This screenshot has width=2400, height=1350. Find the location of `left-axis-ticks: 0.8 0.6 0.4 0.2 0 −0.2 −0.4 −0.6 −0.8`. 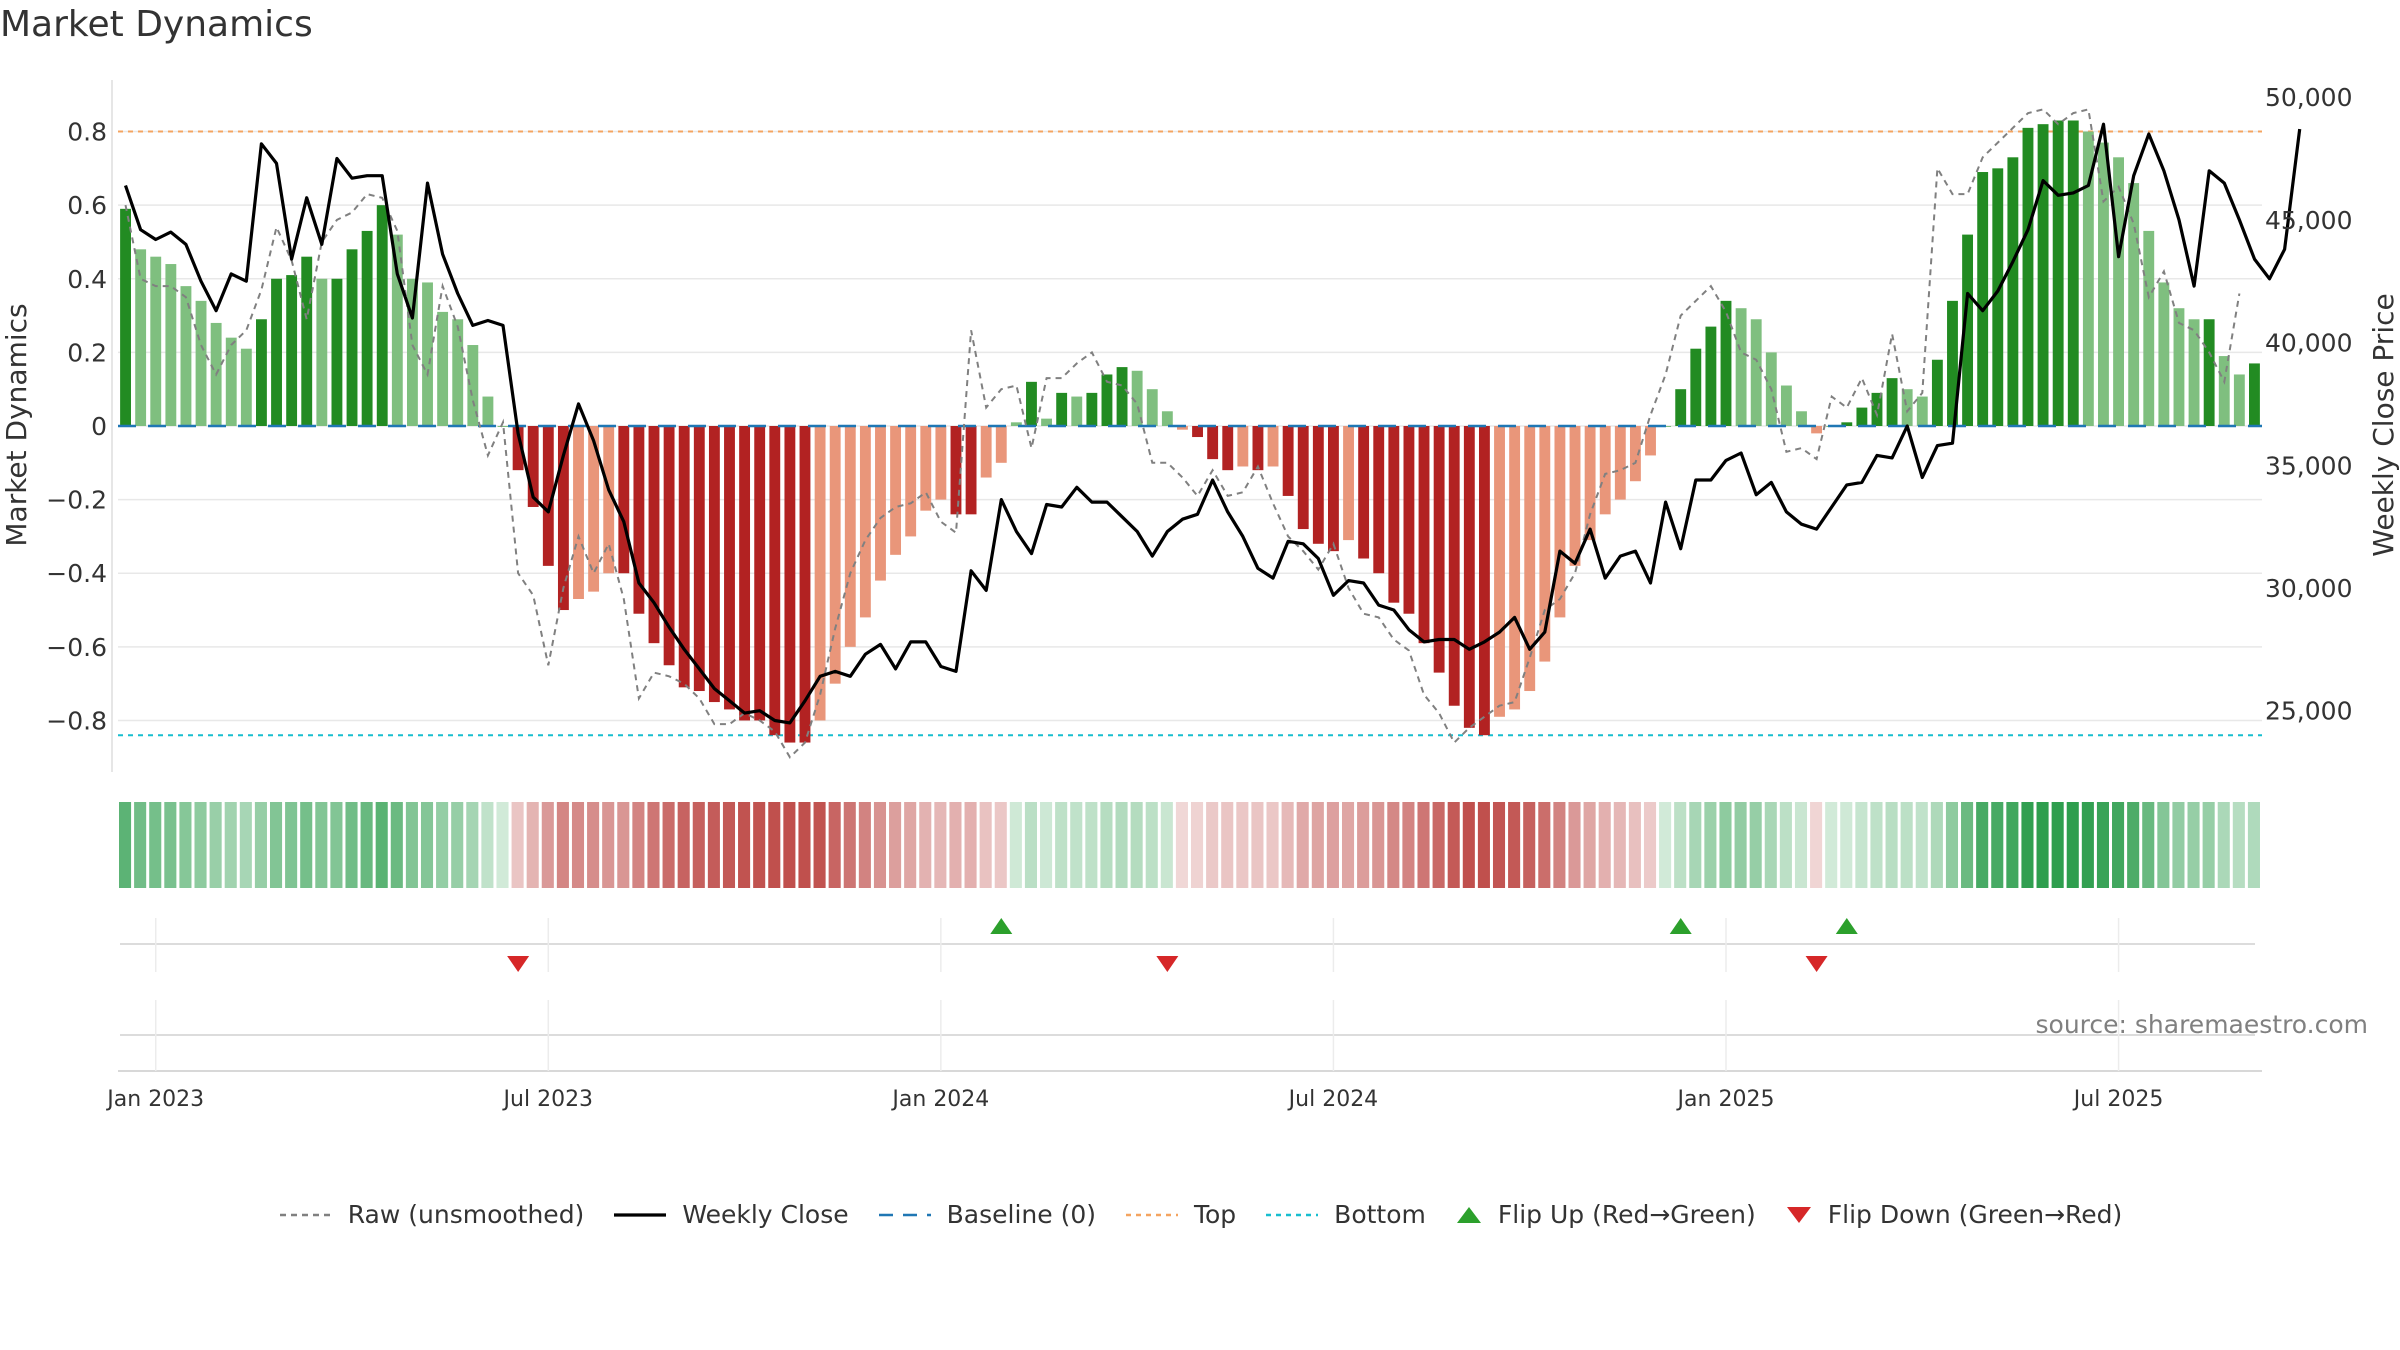

left-axis-ticks: 0.8 0.6 0.4 0.2 0 −0.2 −0.4 −0.6 −0.8 is located at coordinates (76, 427).